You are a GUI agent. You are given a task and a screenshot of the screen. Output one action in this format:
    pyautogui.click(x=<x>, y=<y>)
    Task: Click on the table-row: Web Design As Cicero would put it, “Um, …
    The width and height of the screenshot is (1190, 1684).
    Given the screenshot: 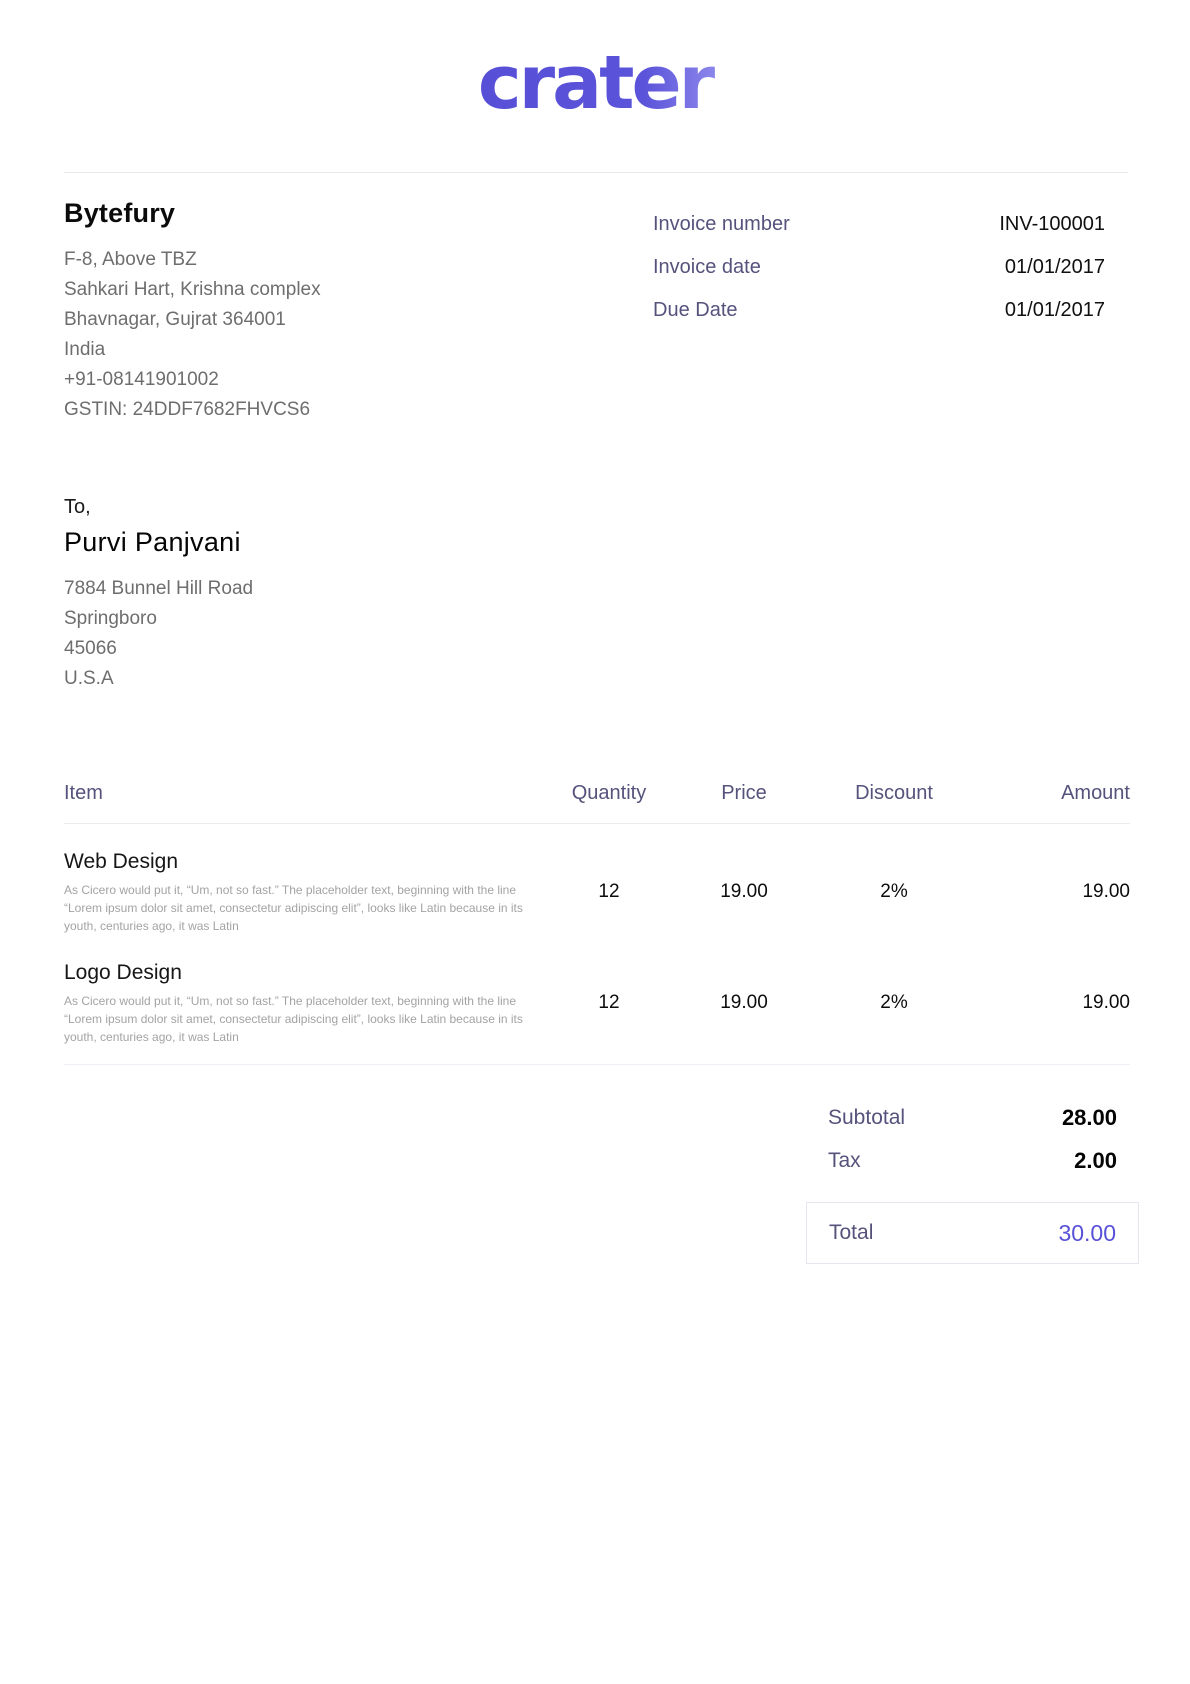 What is the action you would take?
    pyautogui.click(x=597, y=879)
    